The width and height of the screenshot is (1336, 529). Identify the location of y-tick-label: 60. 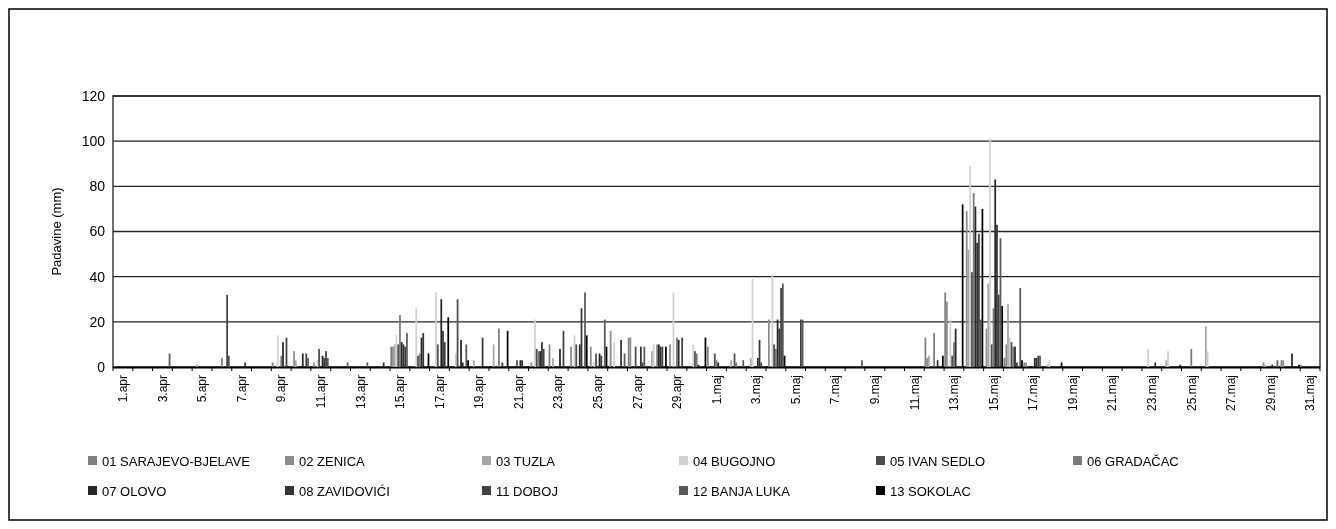
(97, 231).